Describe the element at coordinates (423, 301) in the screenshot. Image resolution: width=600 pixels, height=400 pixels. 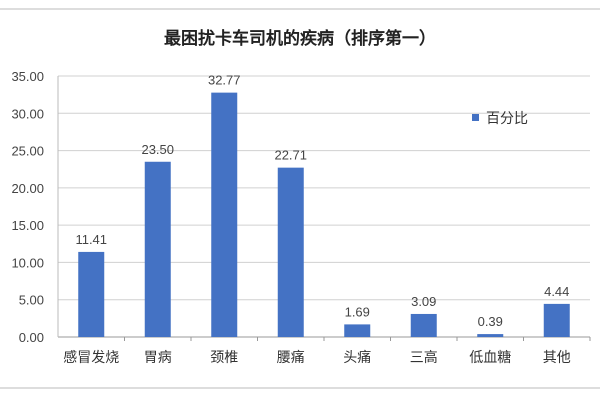
I see `data-label: 3.09` at that location.